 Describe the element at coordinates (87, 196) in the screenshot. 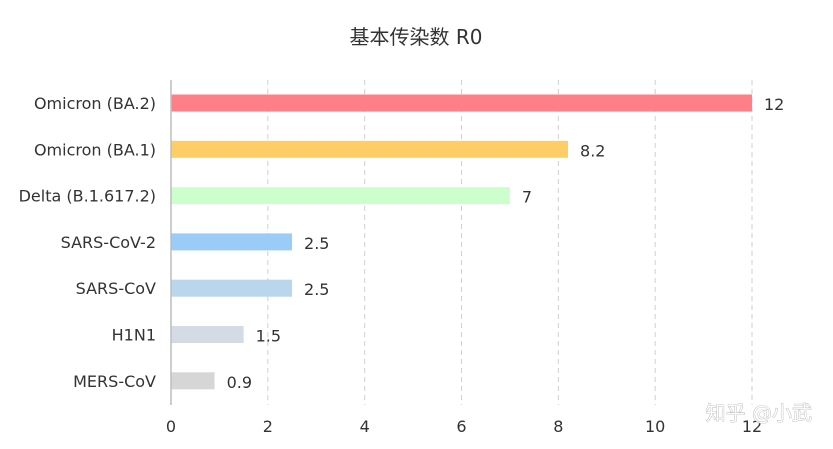

I see `category-label: Delta (B.1.617.2)` at that location.